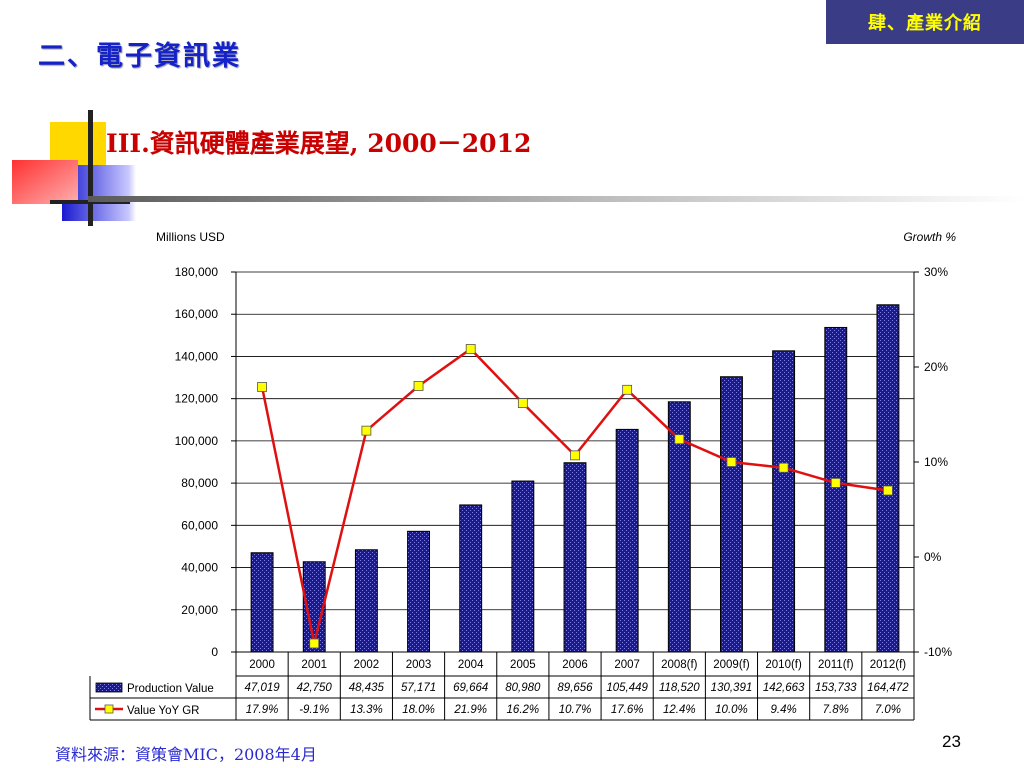 The image size is (1024, 768). I want to click on y2-tick-label: -10%, so click(938, 652).